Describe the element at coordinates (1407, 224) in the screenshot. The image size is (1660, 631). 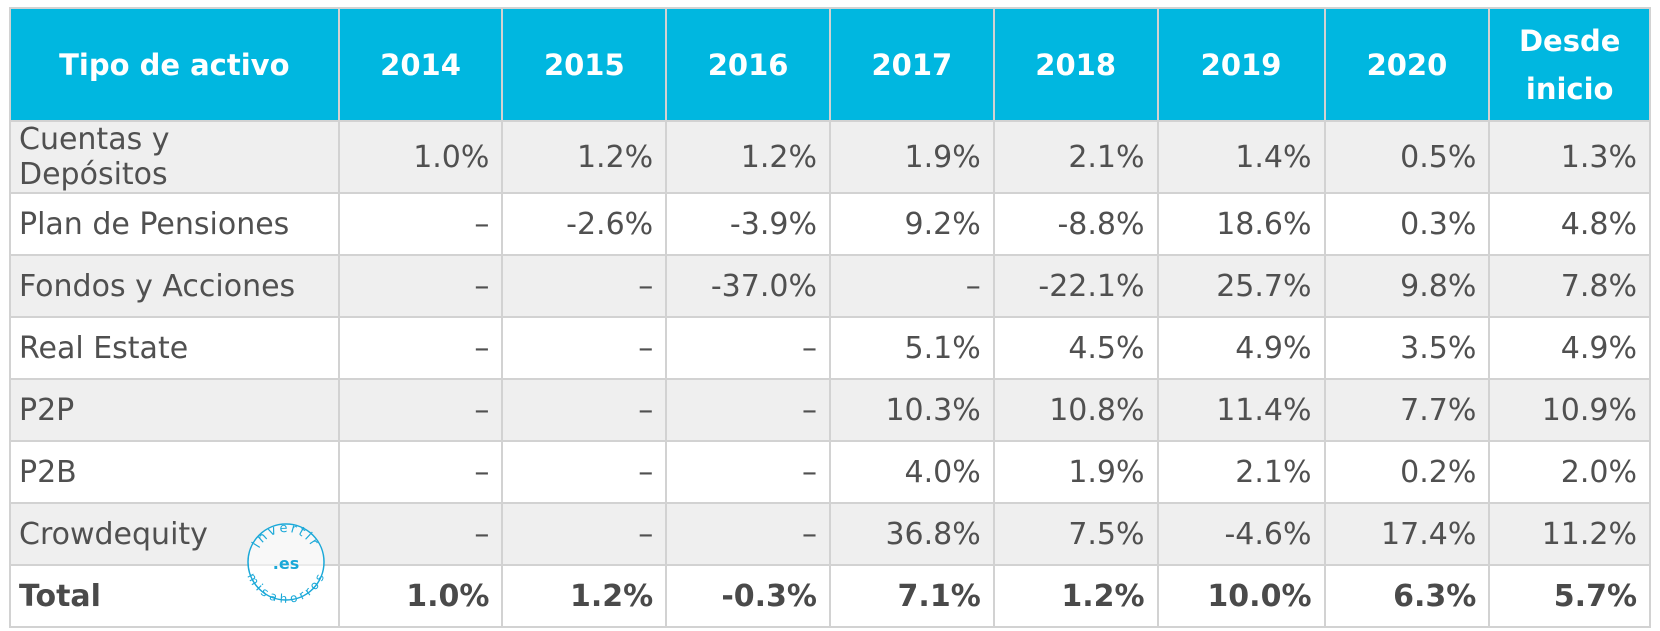
I see `cell-value: 0.3%` at that location.